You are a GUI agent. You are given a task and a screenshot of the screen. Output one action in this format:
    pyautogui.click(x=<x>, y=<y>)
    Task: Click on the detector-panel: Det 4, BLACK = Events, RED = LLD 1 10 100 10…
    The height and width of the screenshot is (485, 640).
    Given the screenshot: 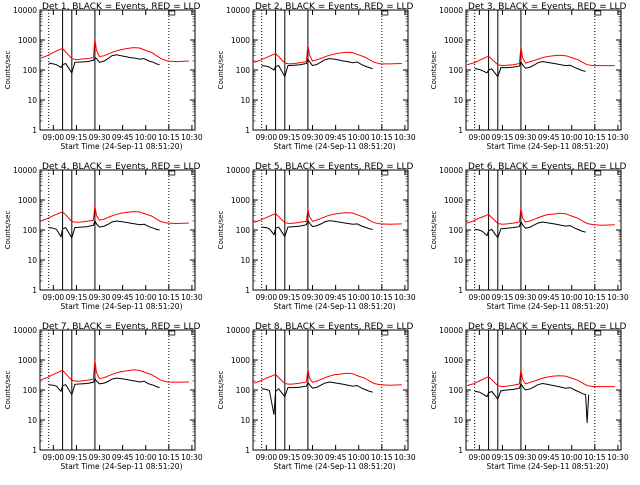 What is the action you would take?
    pyautogui.click(x=103, y=236)
    